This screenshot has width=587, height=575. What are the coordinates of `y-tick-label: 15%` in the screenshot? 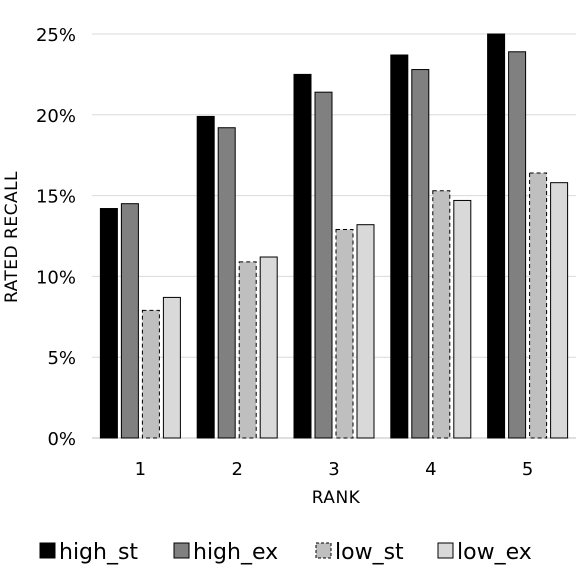 It's located at (56, 197).